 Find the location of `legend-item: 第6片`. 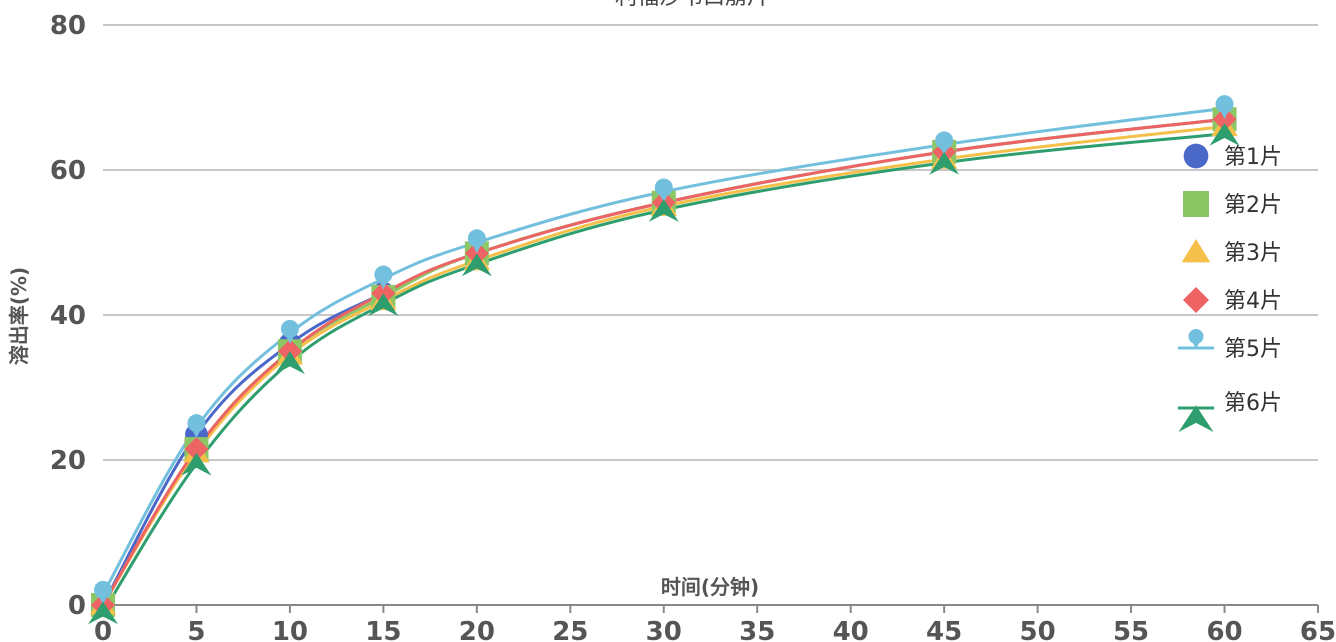

legend-item: 第6片 is located at coordinates (1230, 411).